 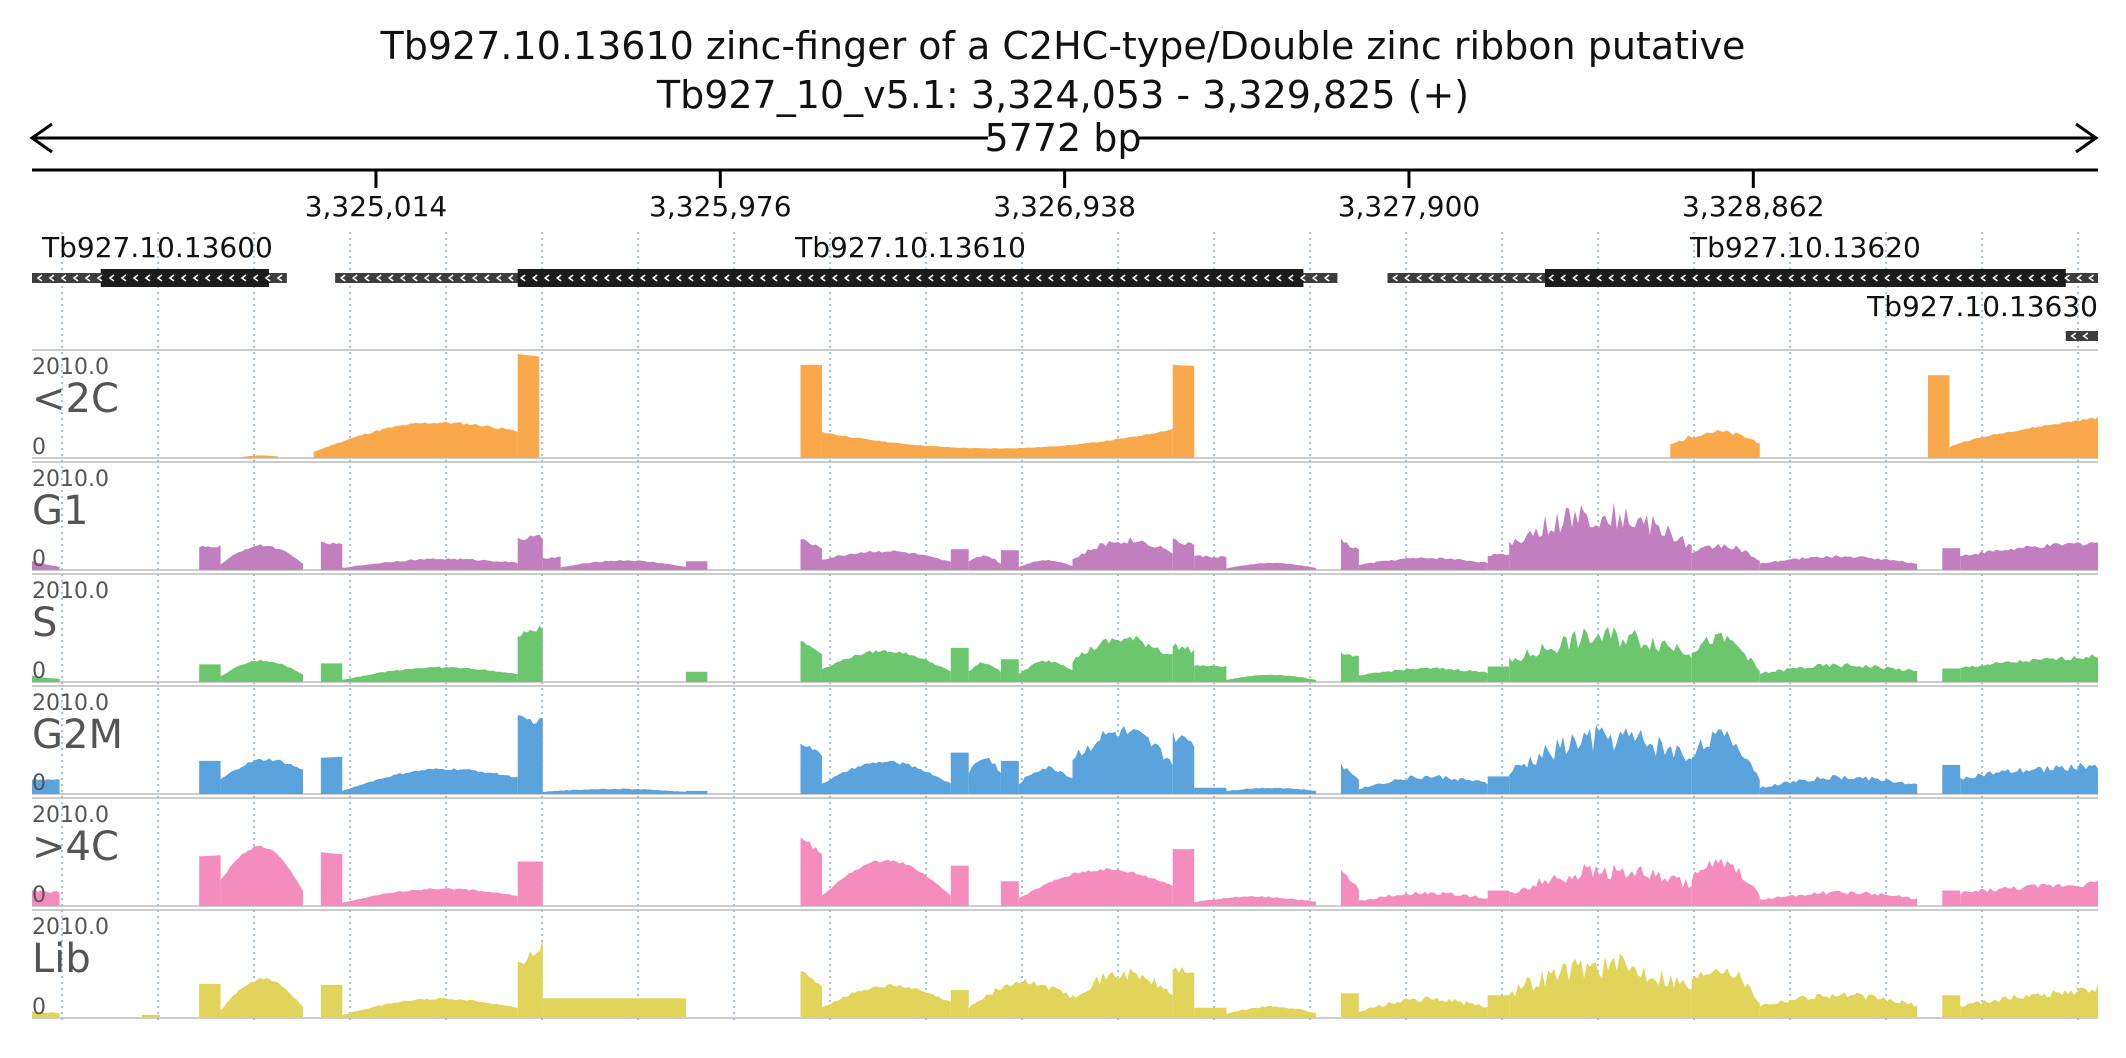 I want to click on x-tick-label: 3,326,938, so click(x=1064, y=206).